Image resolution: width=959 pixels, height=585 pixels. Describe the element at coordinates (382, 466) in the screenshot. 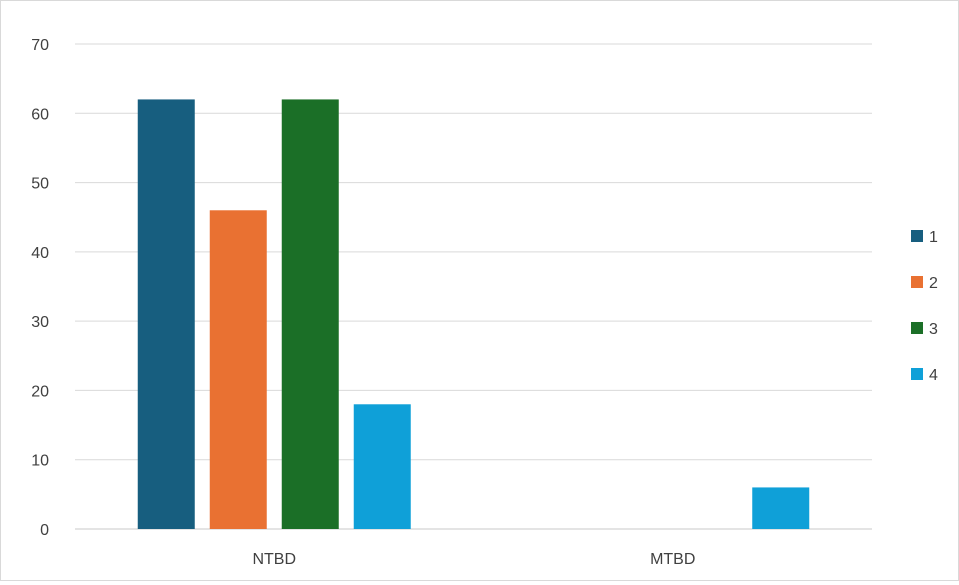

I see `bar-series-4-ntbd` at that location.